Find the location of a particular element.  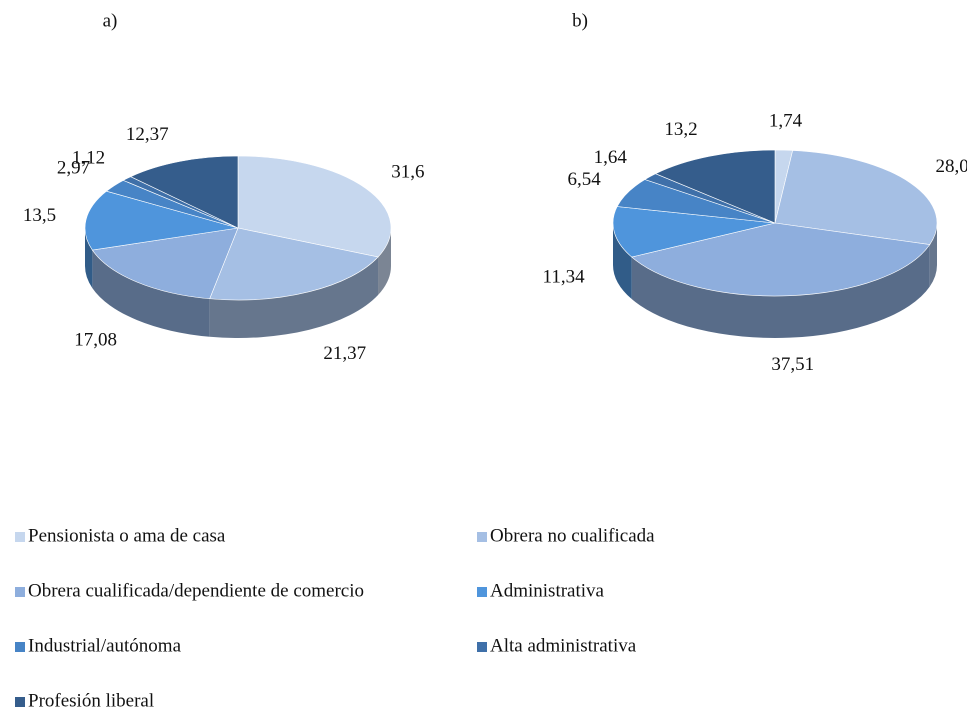

panel-label: a) is located at coordinates (110, 20).